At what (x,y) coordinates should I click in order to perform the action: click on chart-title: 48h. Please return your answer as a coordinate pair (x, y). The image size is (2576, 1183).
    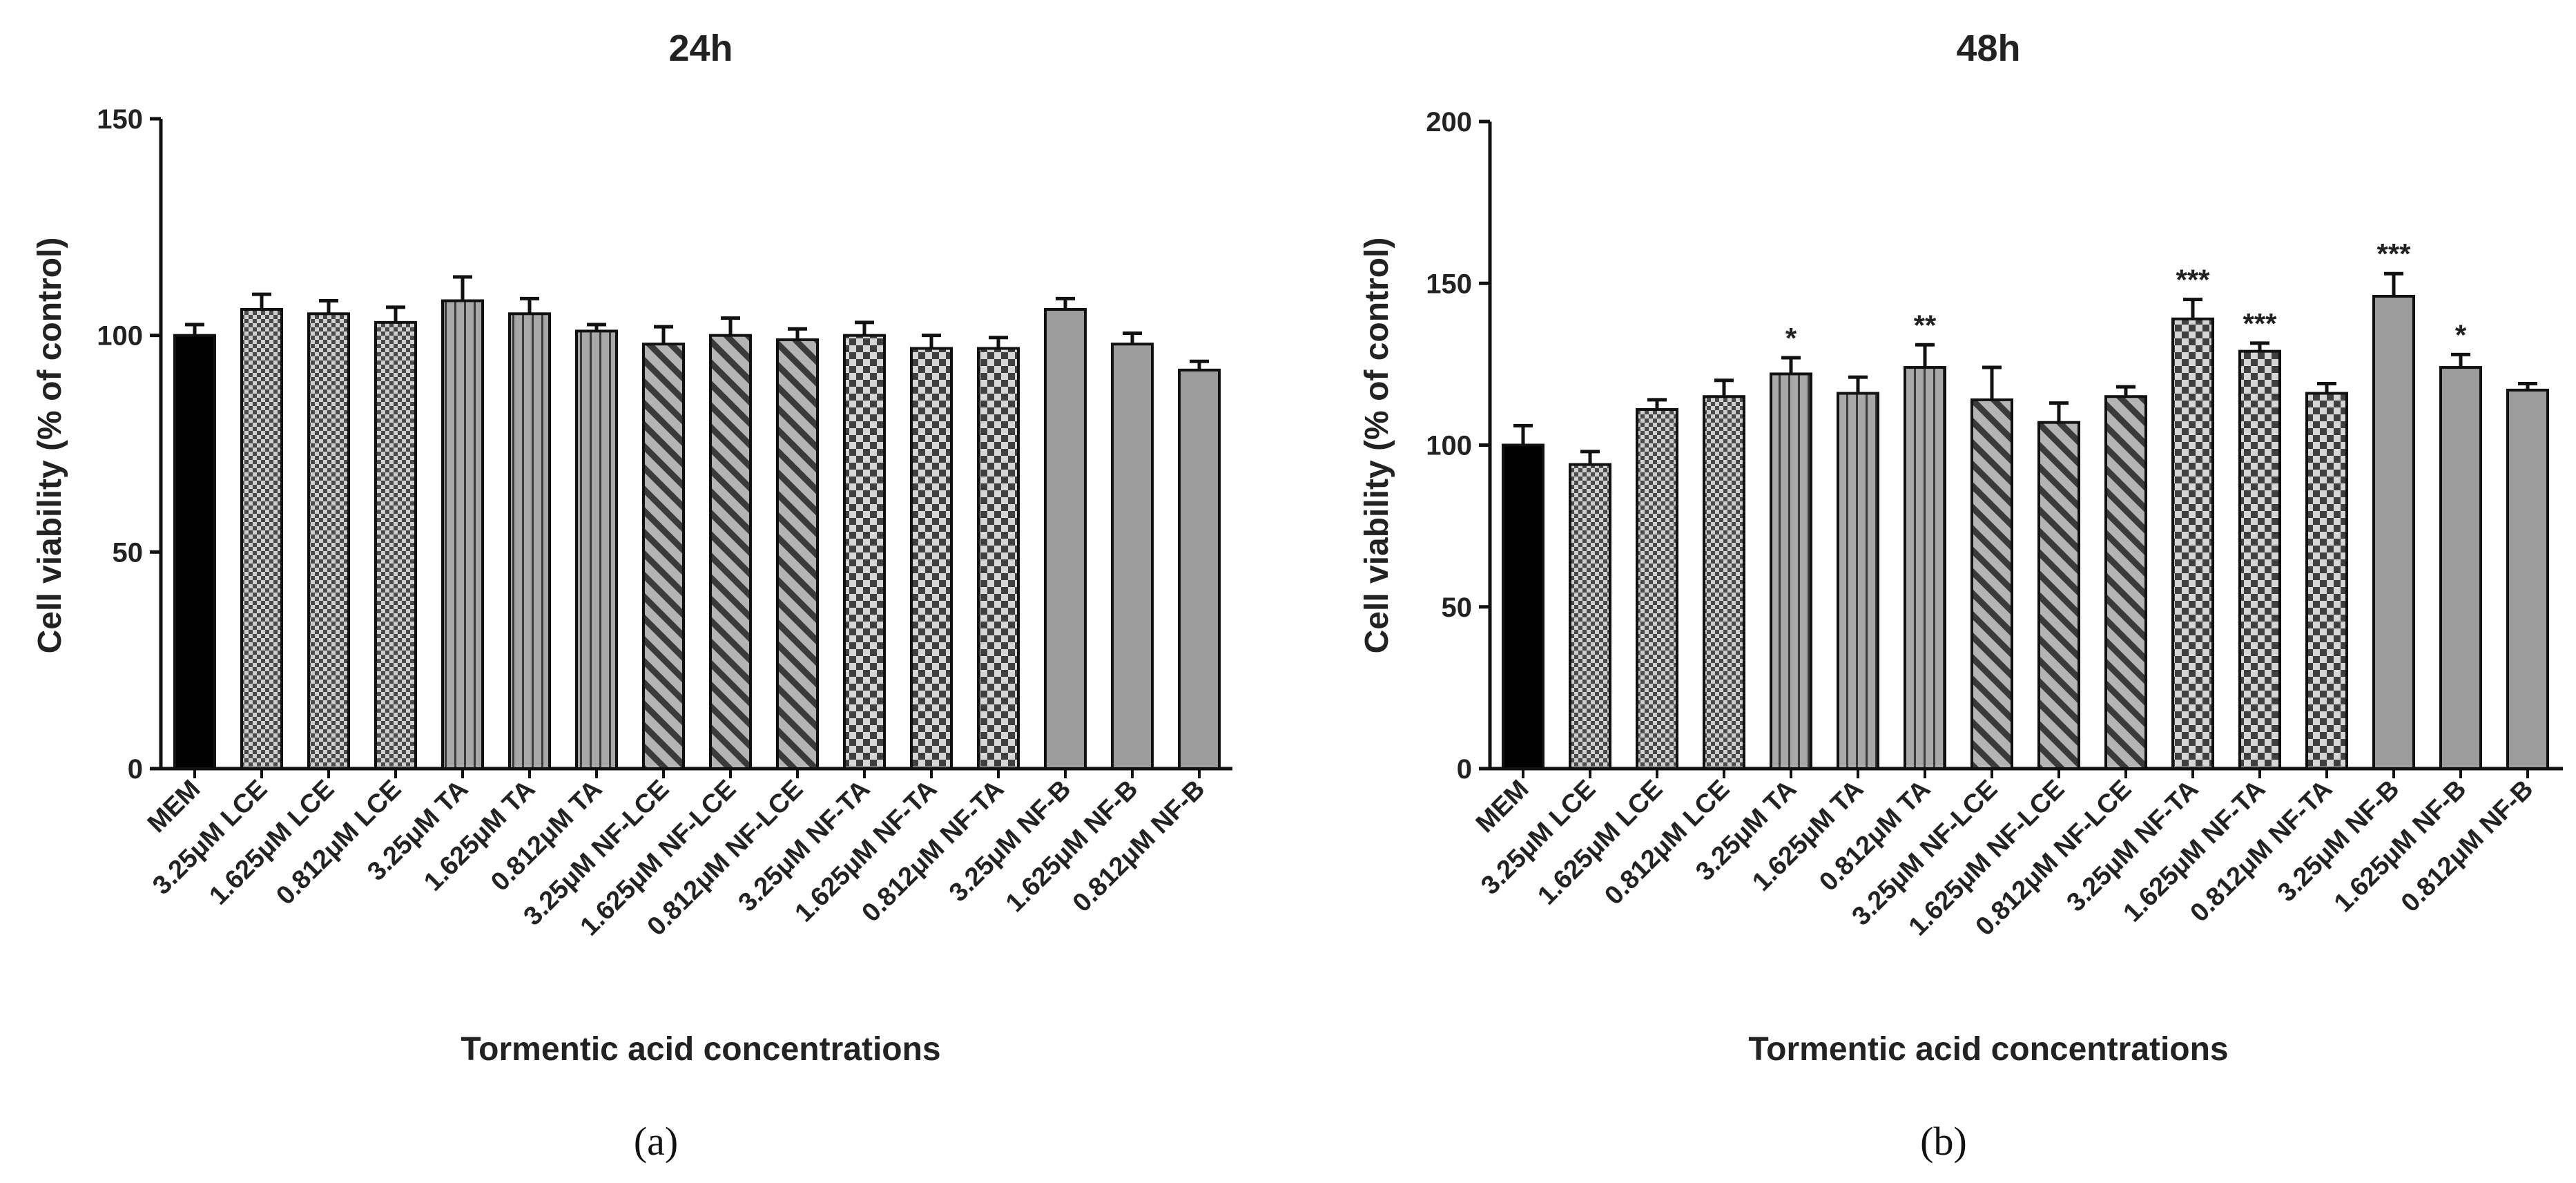
    Looking at the image, I should click on (1988, 49).